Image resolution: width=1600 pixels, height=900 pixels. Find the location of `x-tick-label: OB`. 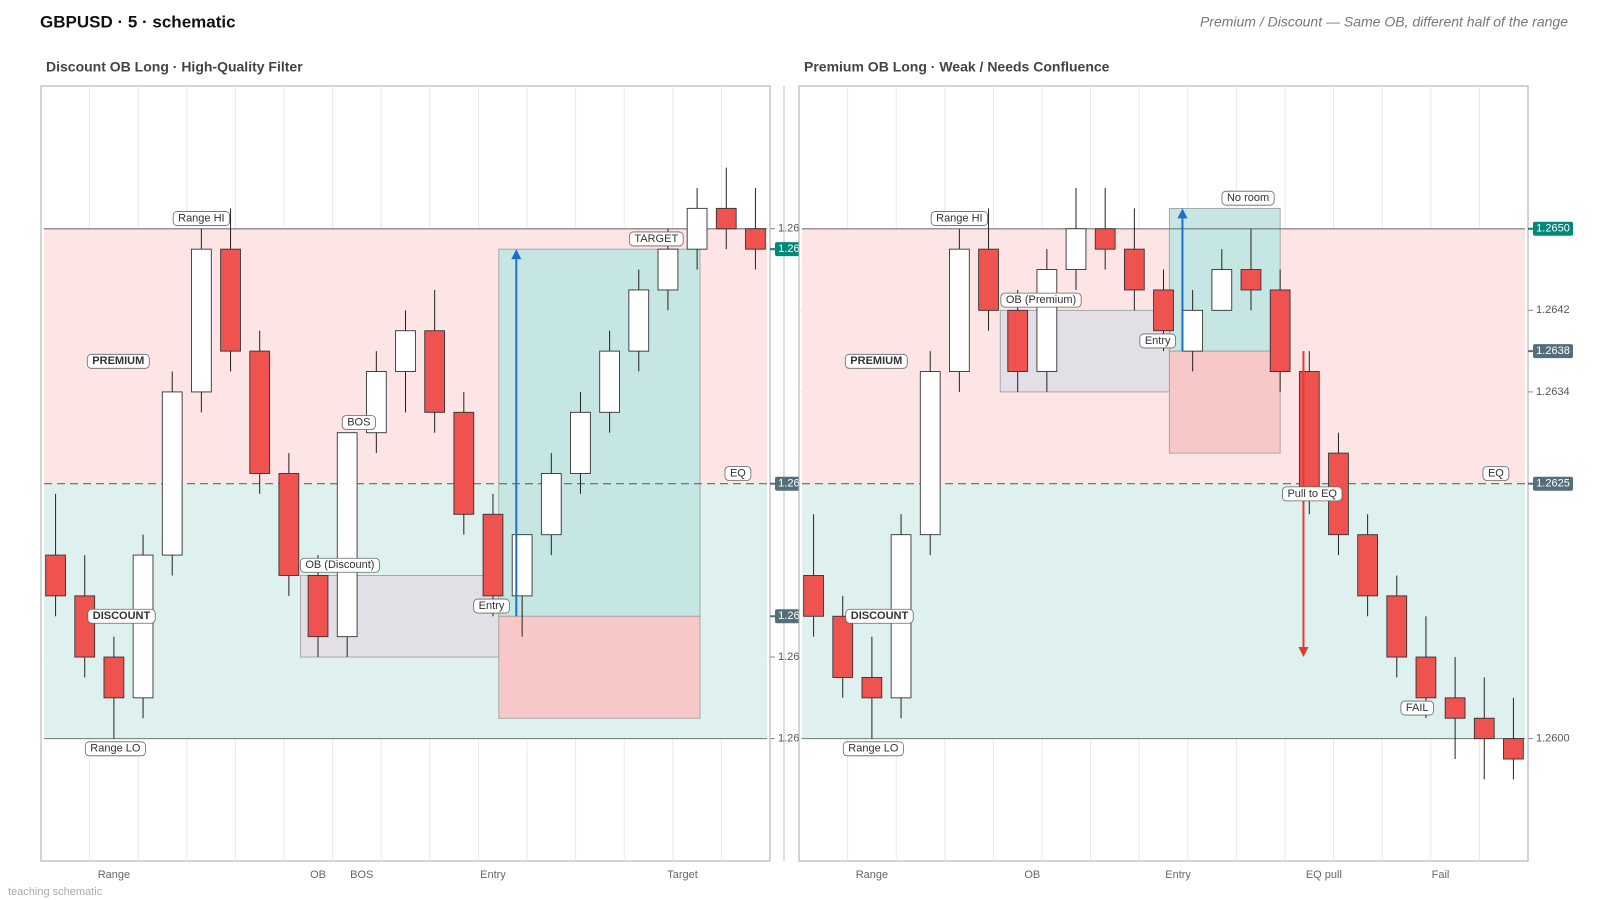

x-tick-label: OB is located at coordinates (318, 875).